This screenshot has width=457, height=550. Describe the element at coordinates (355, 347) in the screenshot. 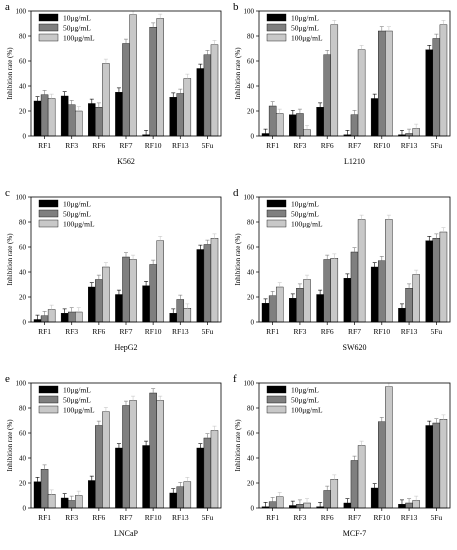

I see `x-axis-title: SW620` at that location.